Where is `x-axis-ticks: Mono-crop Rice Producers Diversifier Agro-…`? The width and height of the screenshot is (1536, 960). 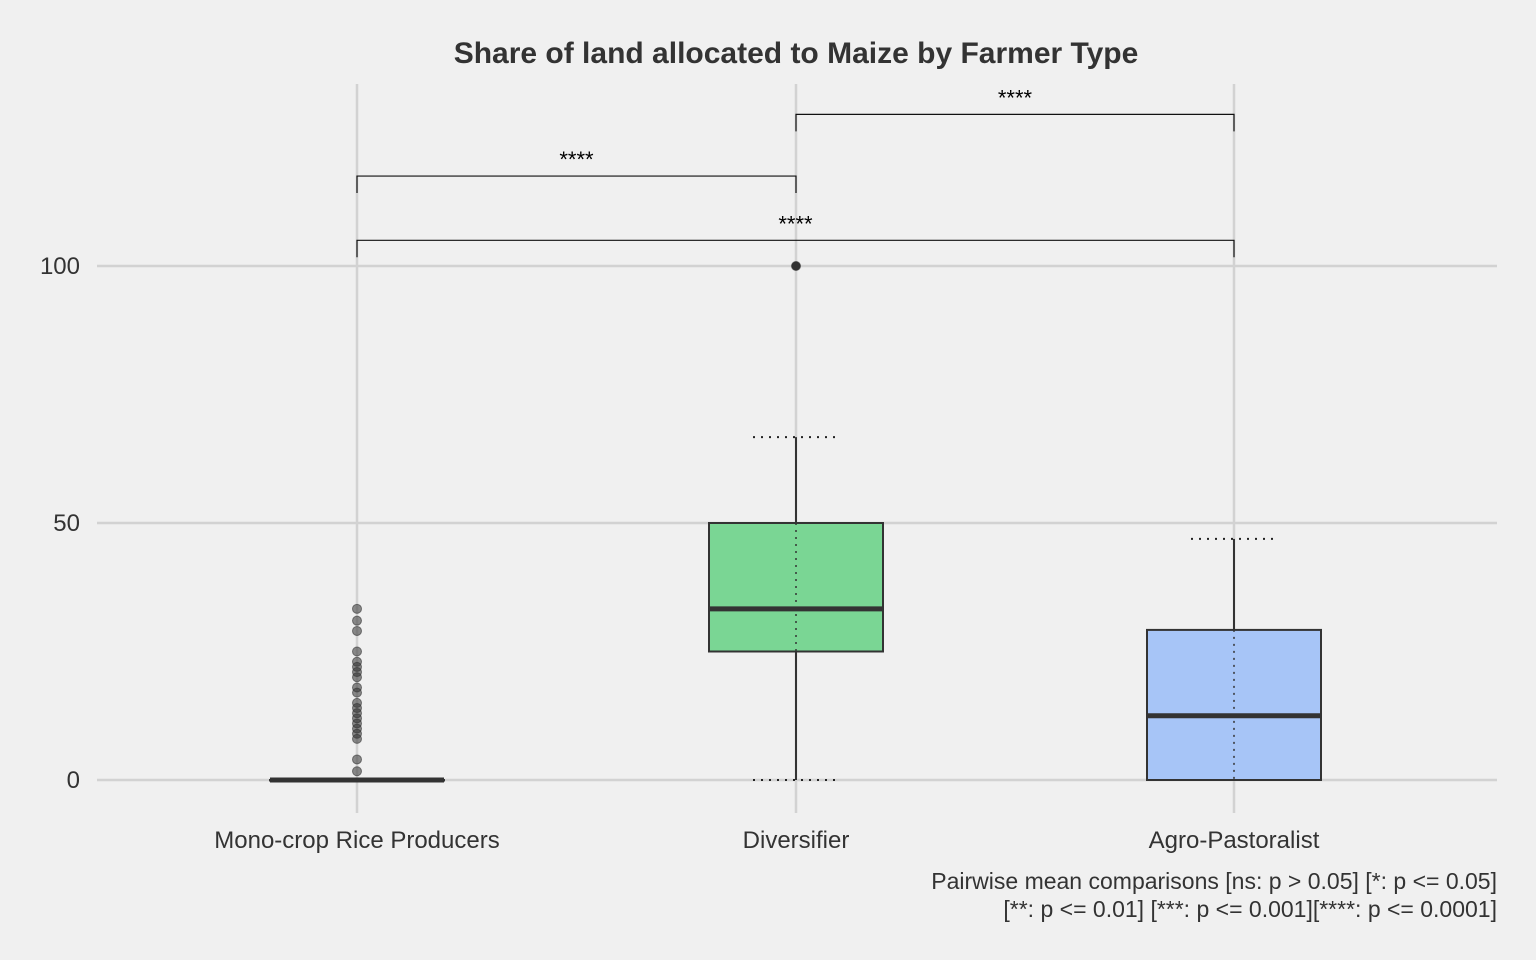 x-axis-ticks: Mono-crop Rice Producers Diversifier Agro-… is located at coordinates (766, 840).